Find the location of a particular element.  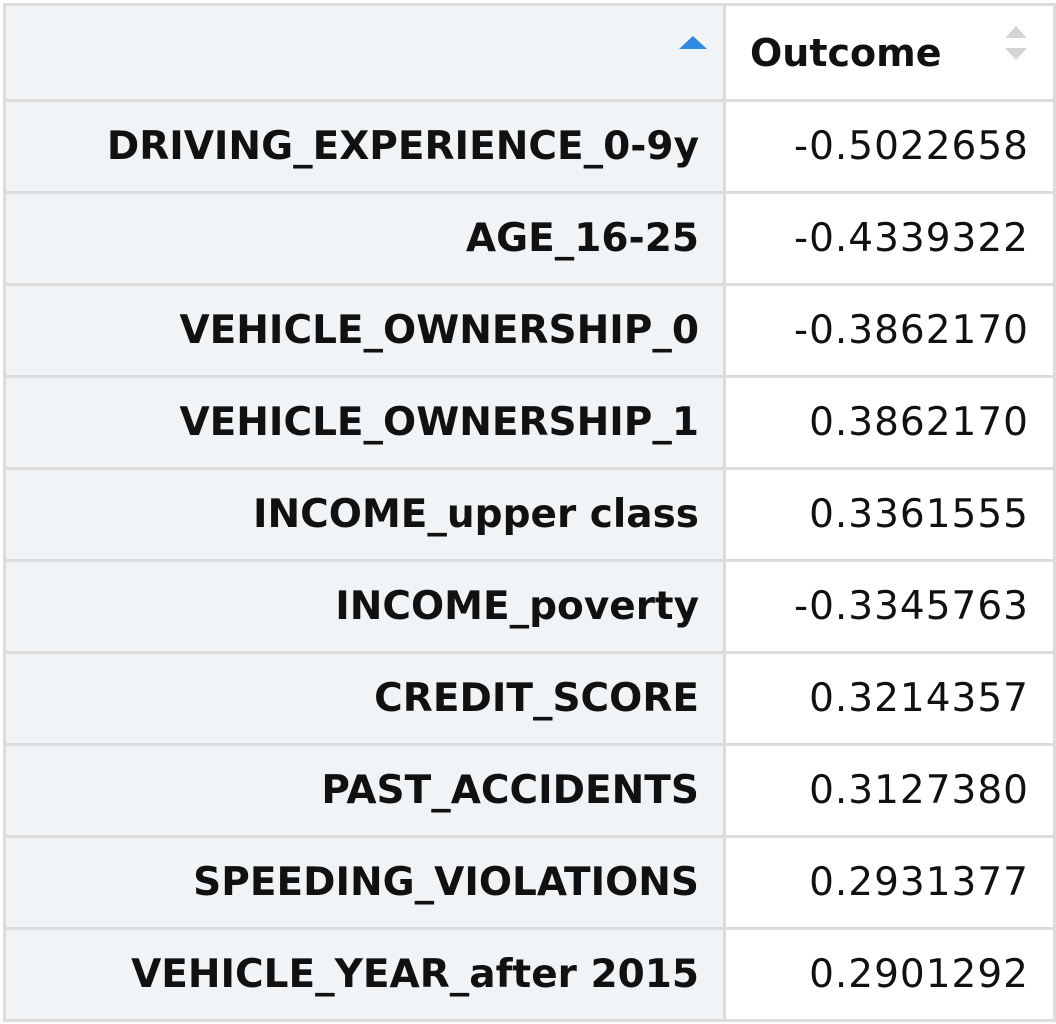

table-row: PAST_ACCIDENTS 0.3127380 is located at coordinates (529, 790).